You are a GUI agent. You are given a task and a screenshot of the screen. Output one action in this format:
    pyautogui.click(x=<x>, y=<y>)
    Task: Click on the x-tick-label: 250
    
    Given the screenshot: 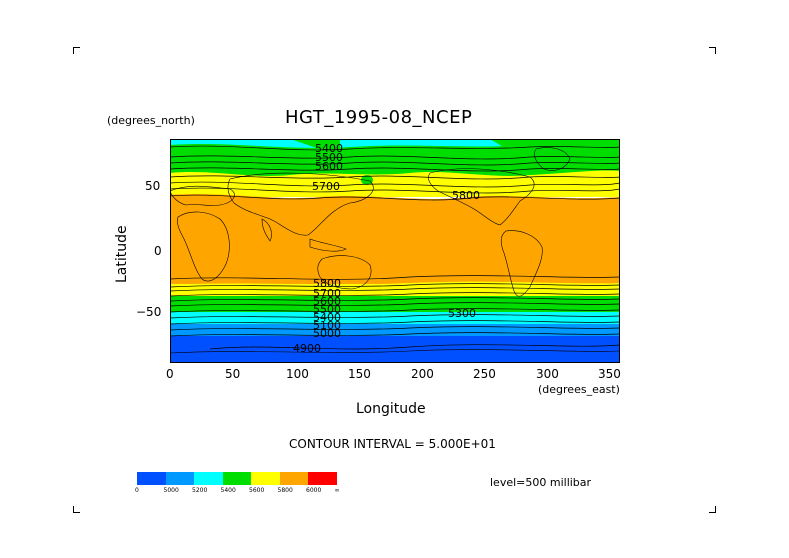 What is the action you would take?
    pyautogui.click(x=484, y=374)
    